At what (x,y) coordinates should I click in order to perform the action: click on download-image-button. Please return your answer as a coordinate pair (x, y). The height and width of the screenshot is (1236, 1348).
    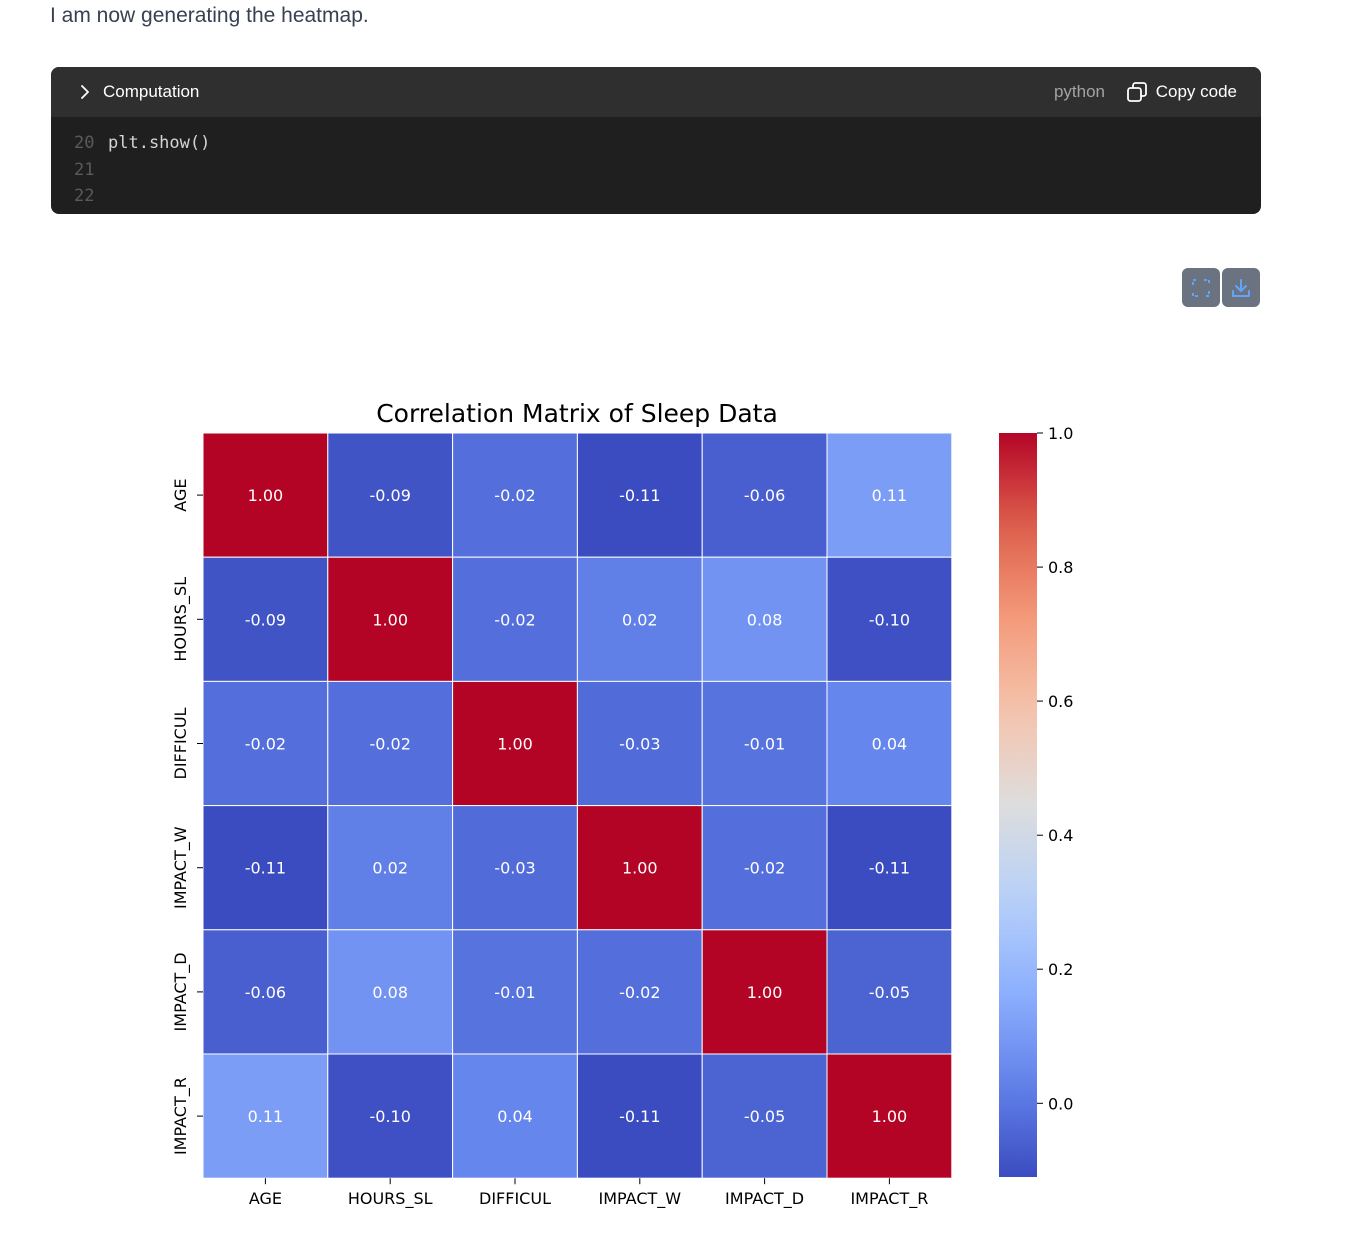
    Looking at the image, I should click on (1241, 287).